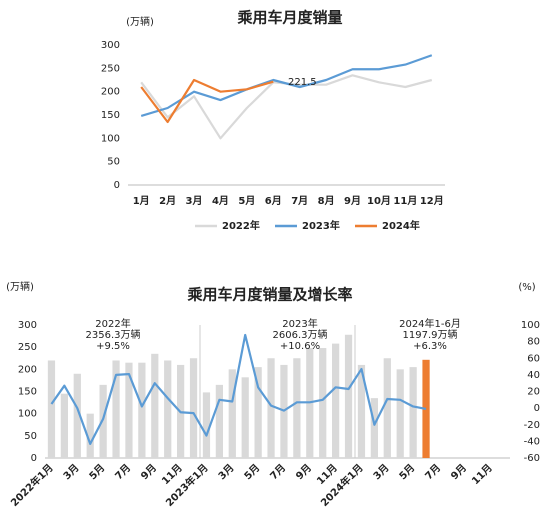 Image resolution: width=555 pixels, height=519 pixels. What do you see at coordinates (532, 441) in the screenshot?
I see `y2-tick-label: -40` at bounding box center [532, 441].